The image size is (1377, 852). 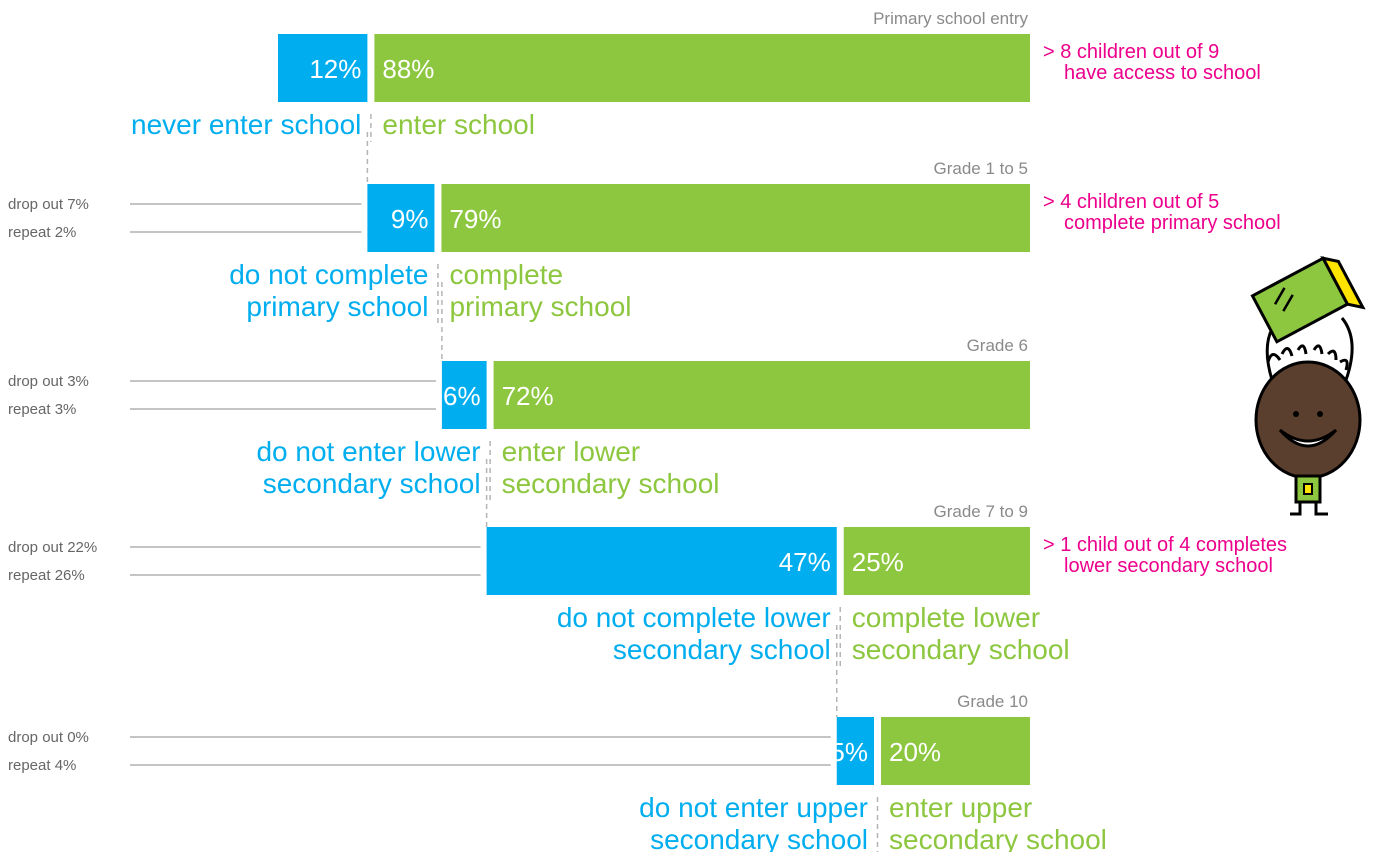 I want to click on caption-progressing: enter school, so click(x=458, y=124).